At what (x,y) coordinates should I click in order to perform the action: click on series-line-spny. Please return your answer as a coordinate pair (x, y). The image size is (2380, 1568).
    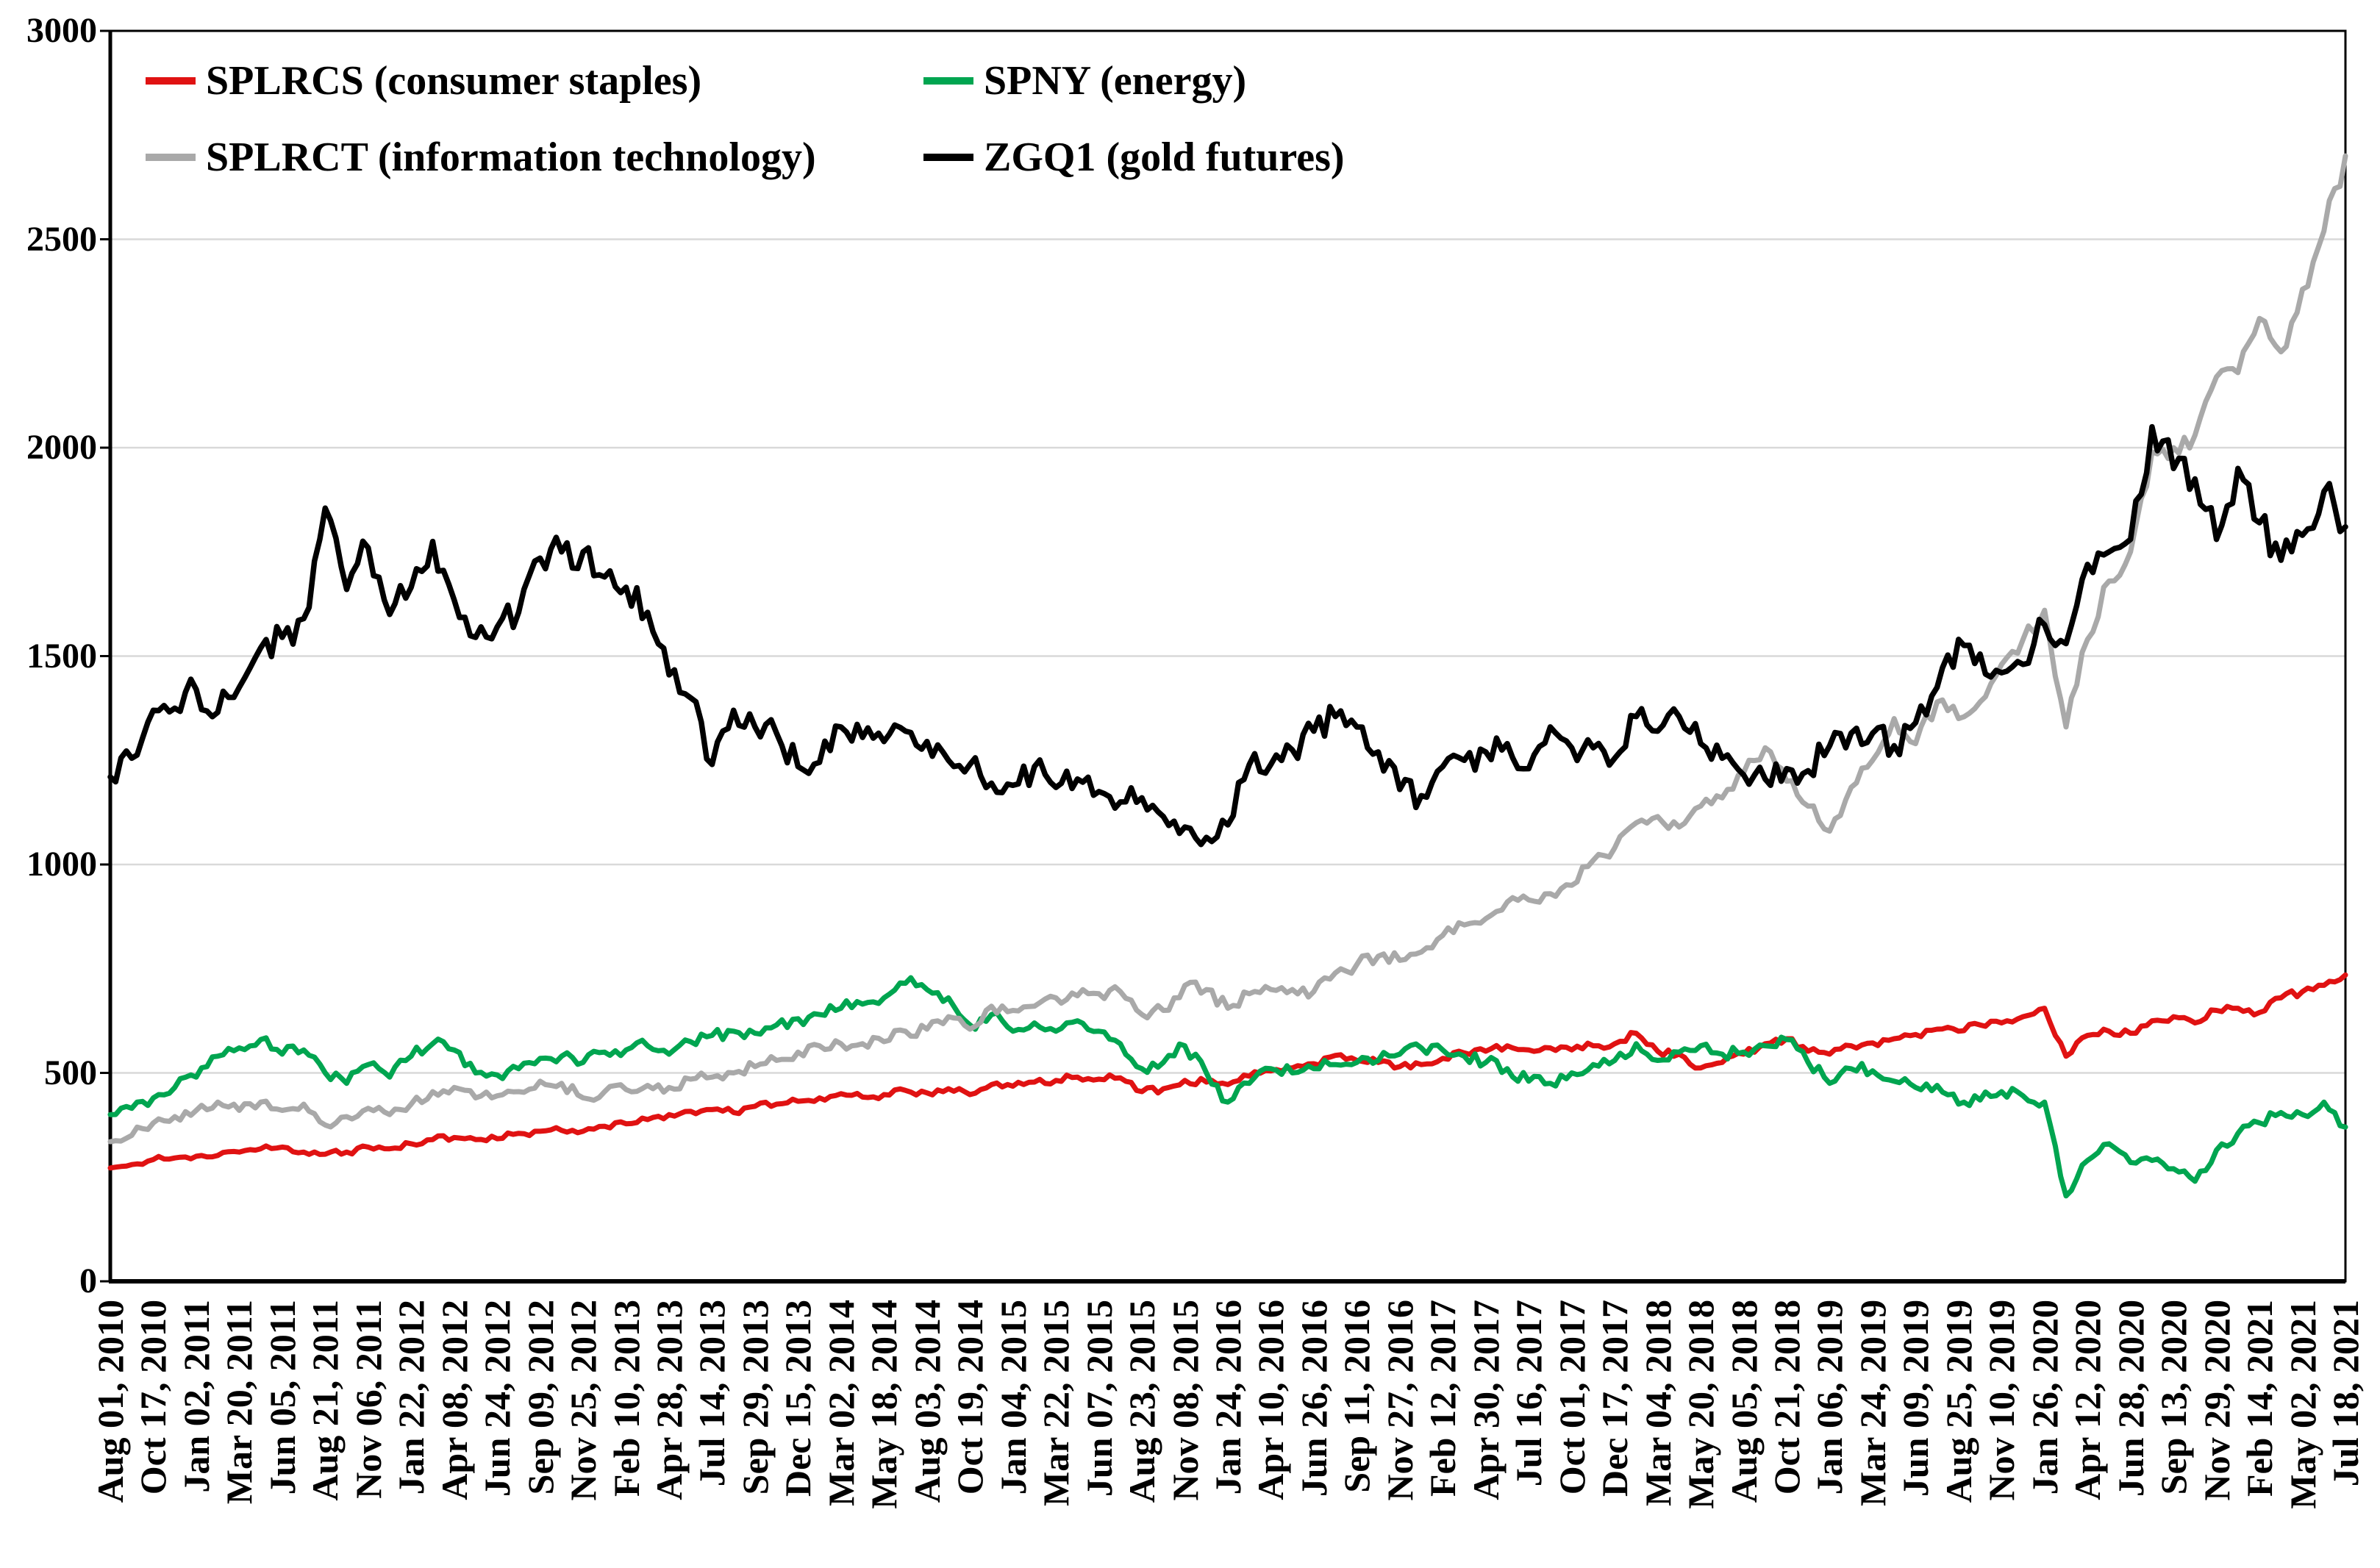
    Looking at the image, I should click on (1227, 1087).